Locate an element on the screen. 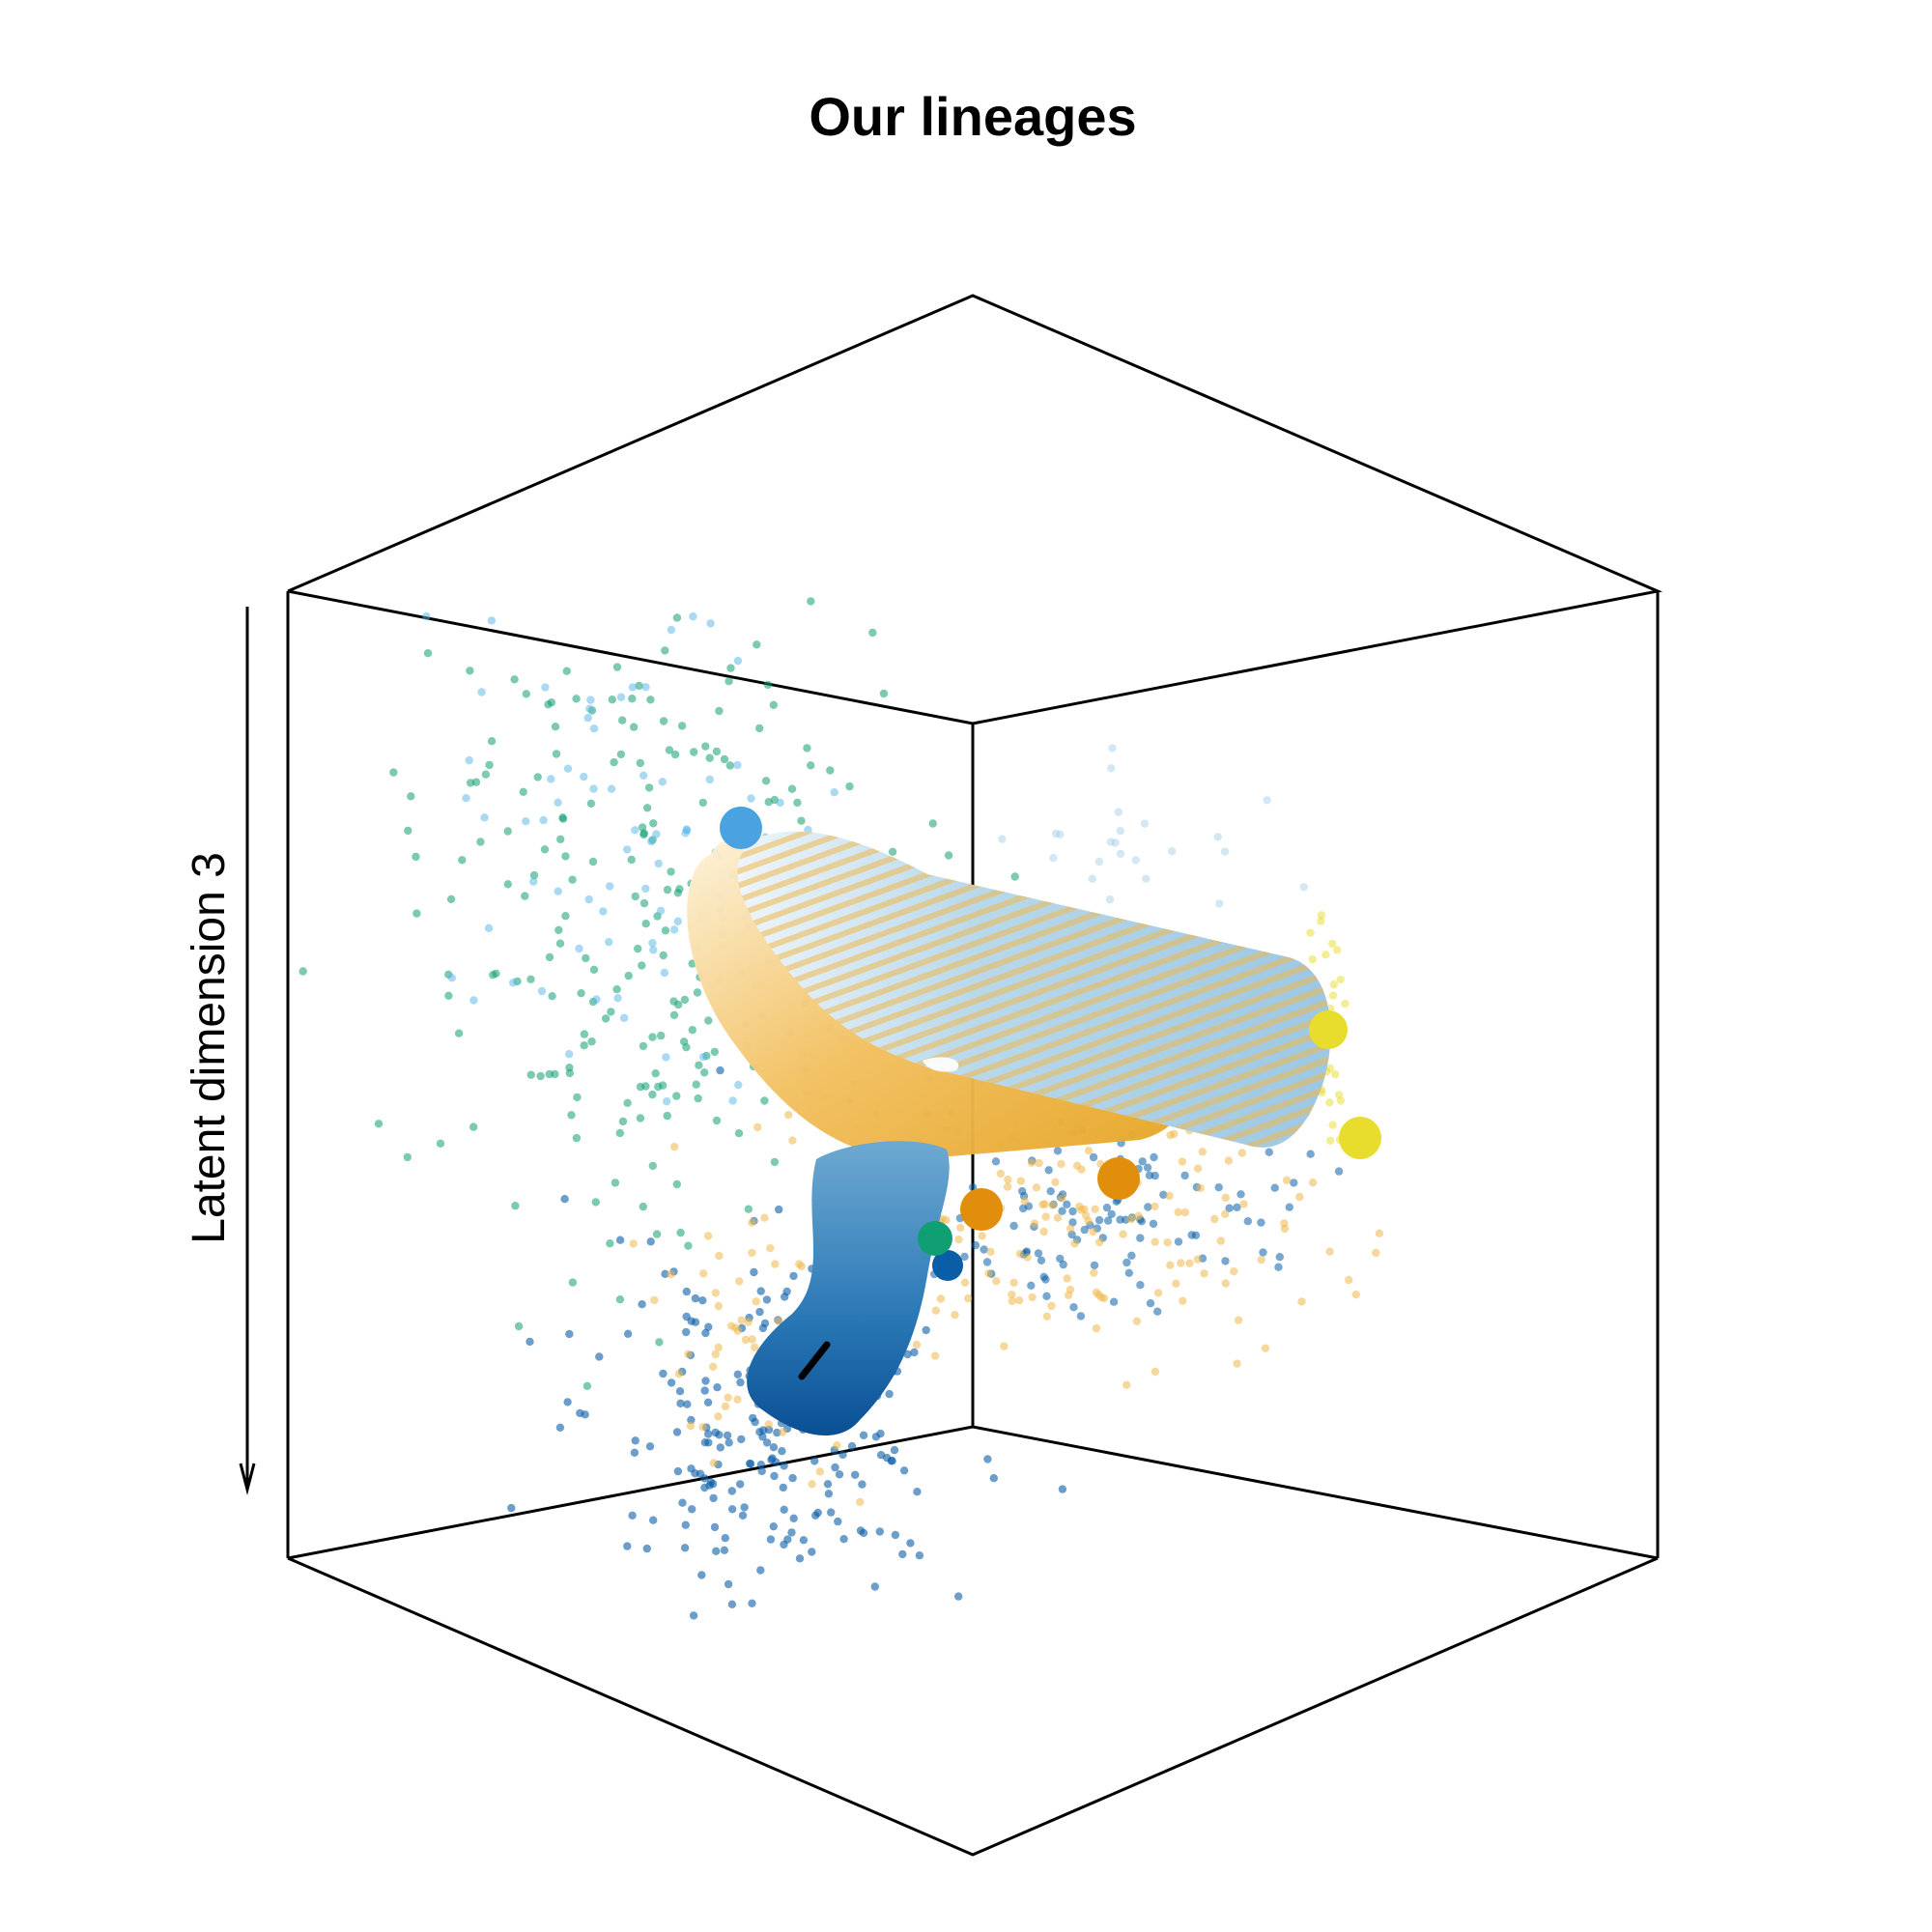 This screenshot has width=1932, height=1932. endpoint-sky-blue is located at coordinates (741, 828).